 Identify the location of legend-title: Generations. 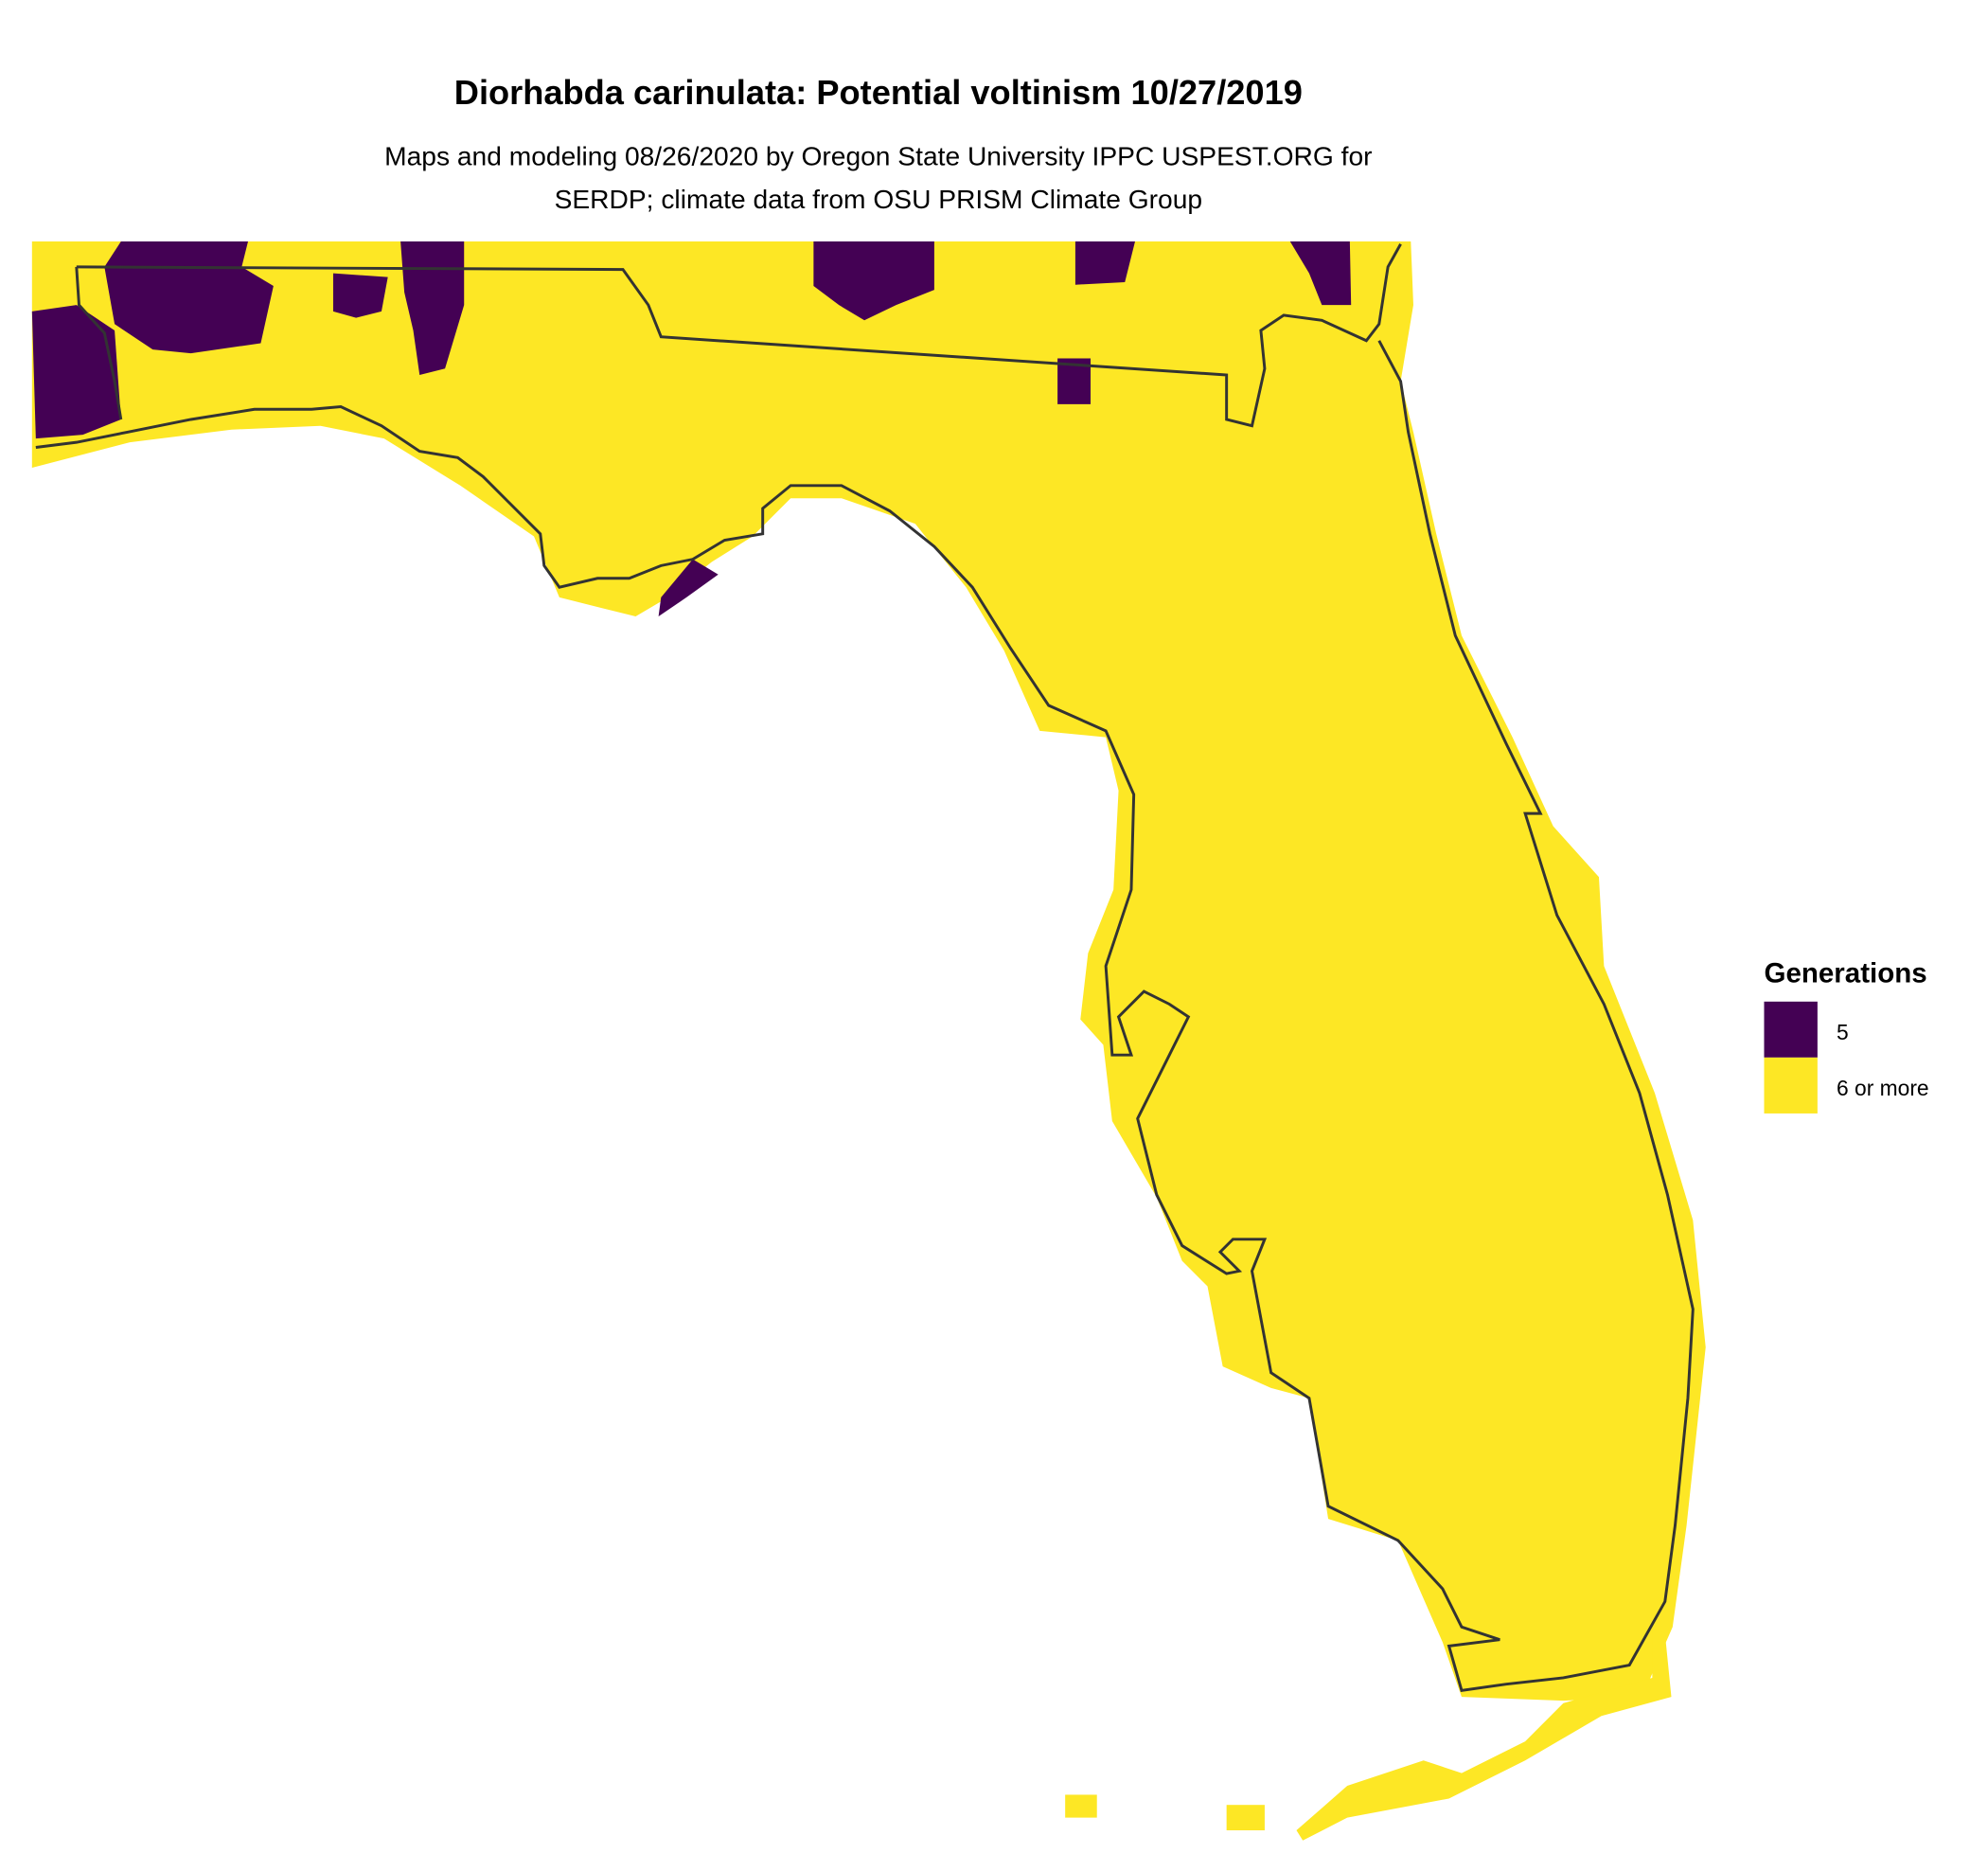
(1845, 973).